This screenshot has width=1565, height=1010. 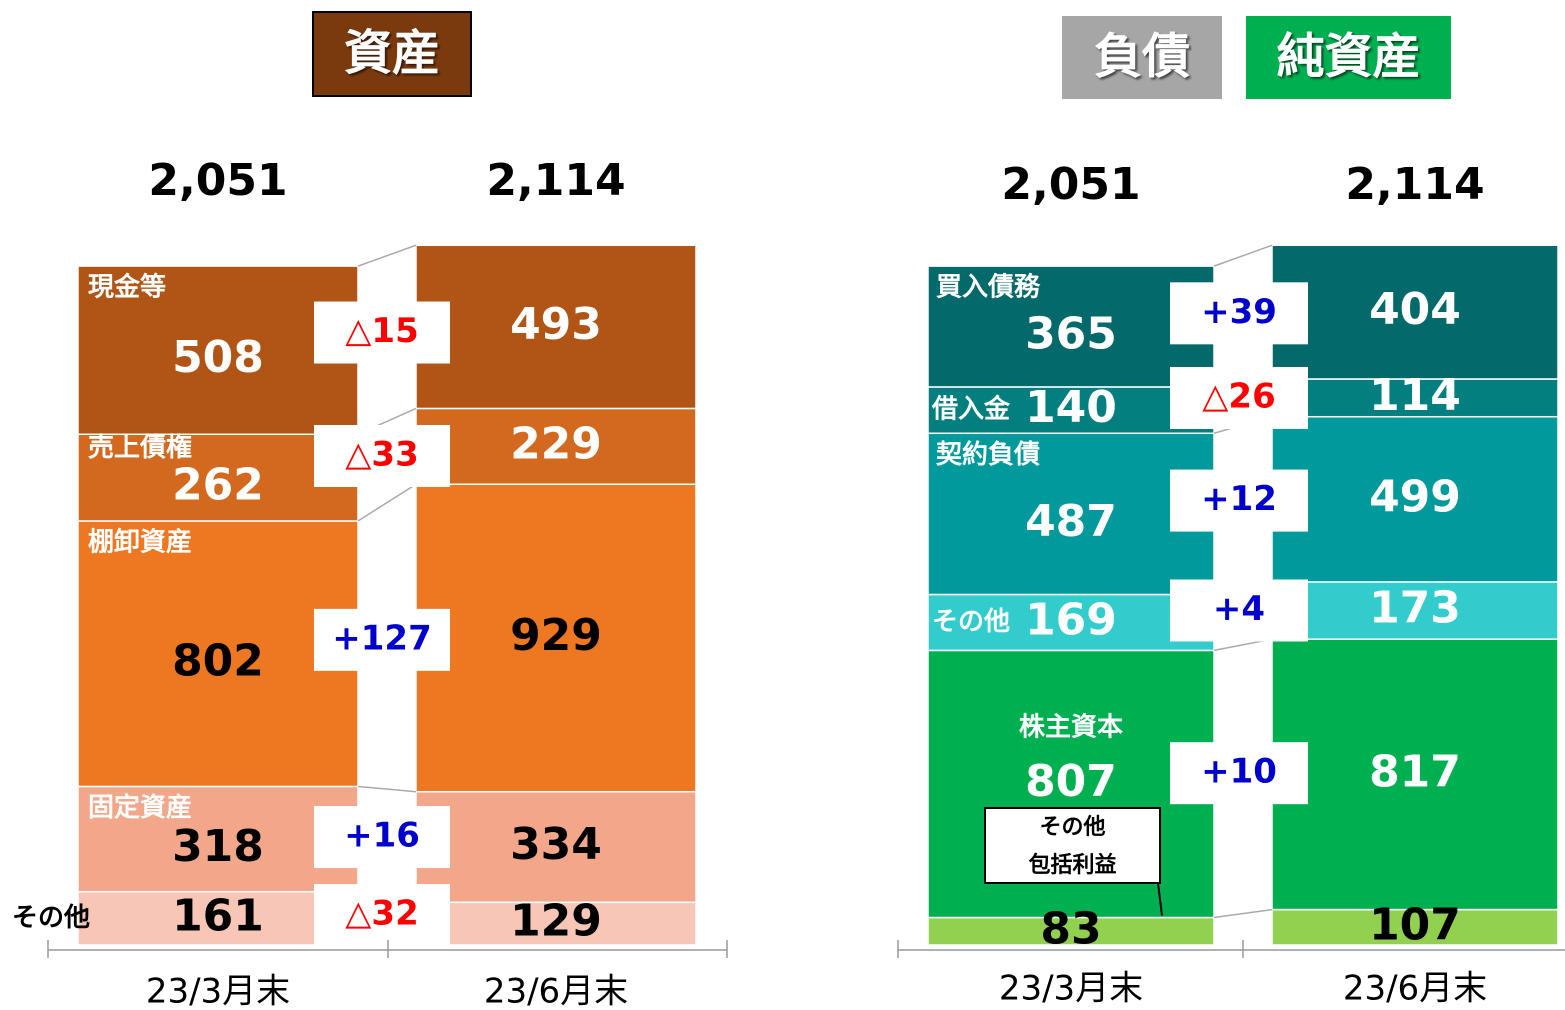 I want to click on value-label: 508, so click(x=218, y=357).